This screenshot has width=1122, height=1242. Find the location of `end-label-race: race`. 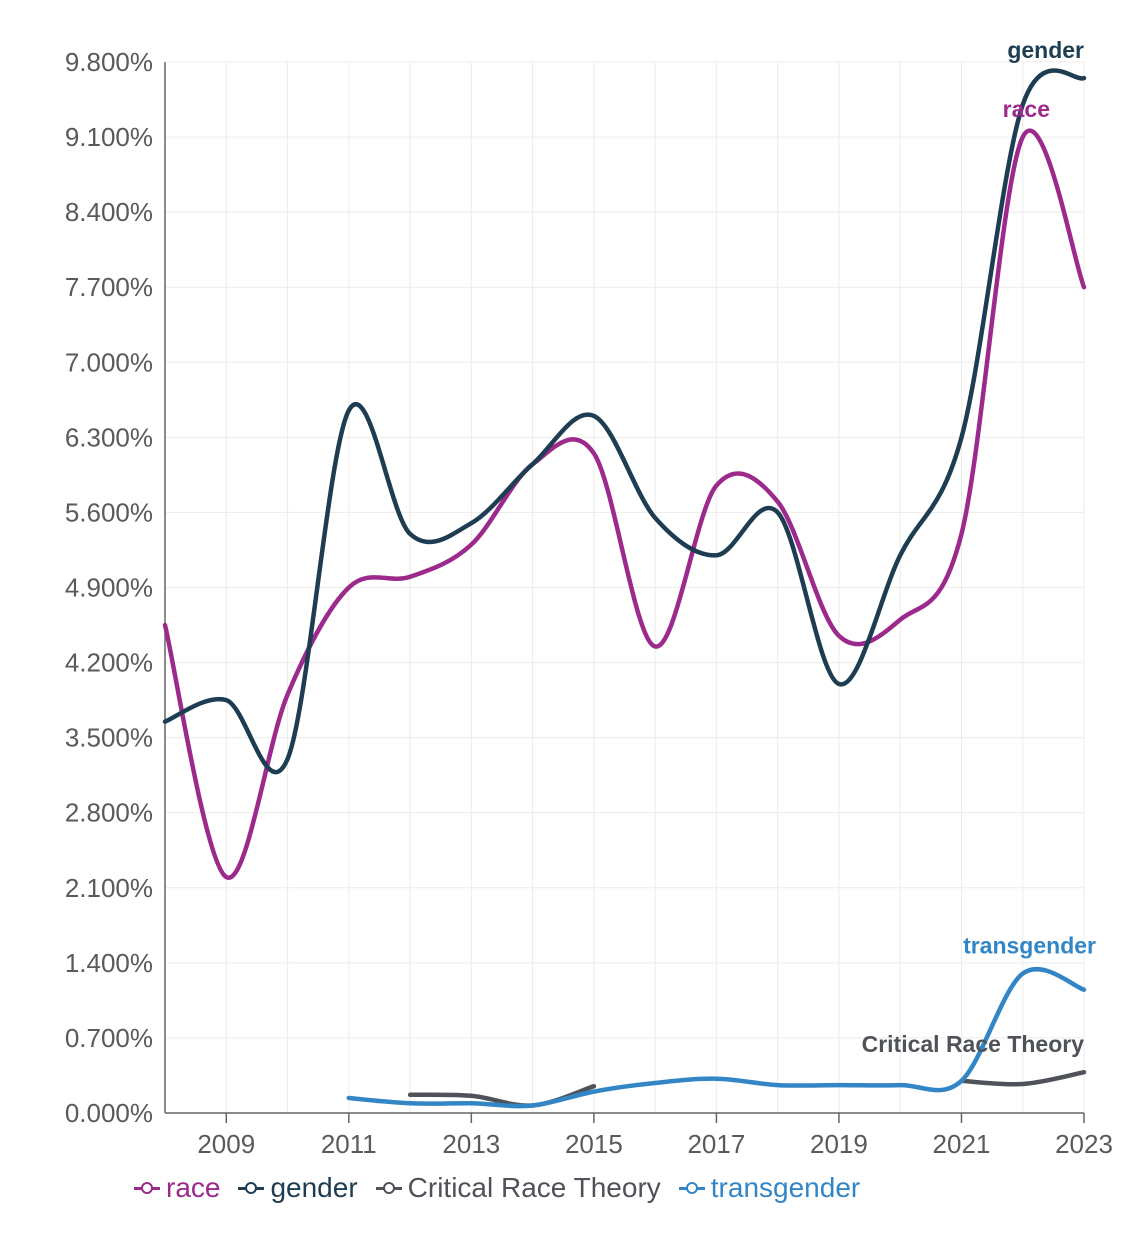

end-label-race: race is located at coordinates (1026, 109).